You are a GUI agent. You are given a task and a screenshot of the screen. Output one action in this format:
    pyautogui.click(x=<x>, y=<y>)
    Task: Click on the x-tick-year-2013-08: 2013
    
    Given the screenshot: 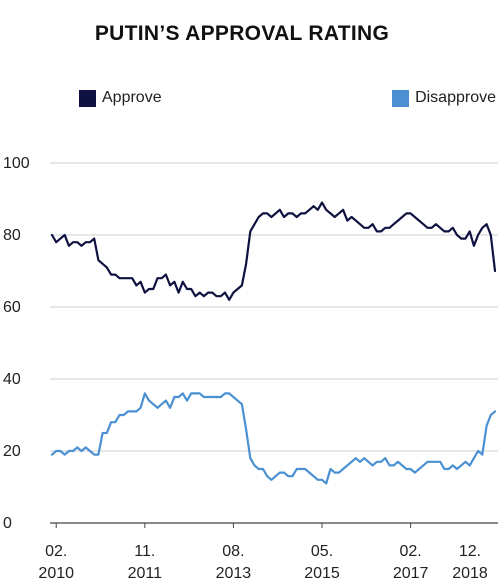 What is the action you would take?
    pyautogui.click(x=234, y=573)
    